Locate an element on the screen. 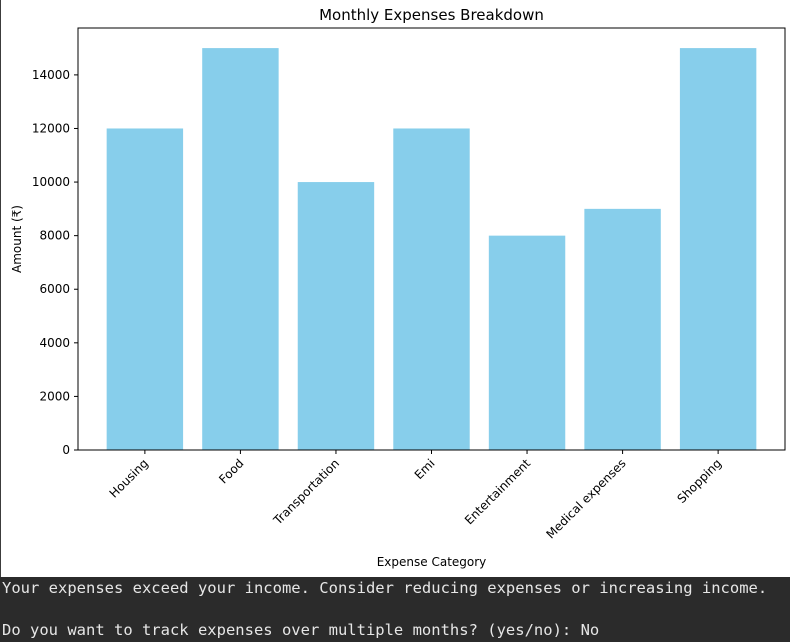 This screenshot has width=790, height=642. y-tick-label: 14000 is located at coordinates (51, 75).